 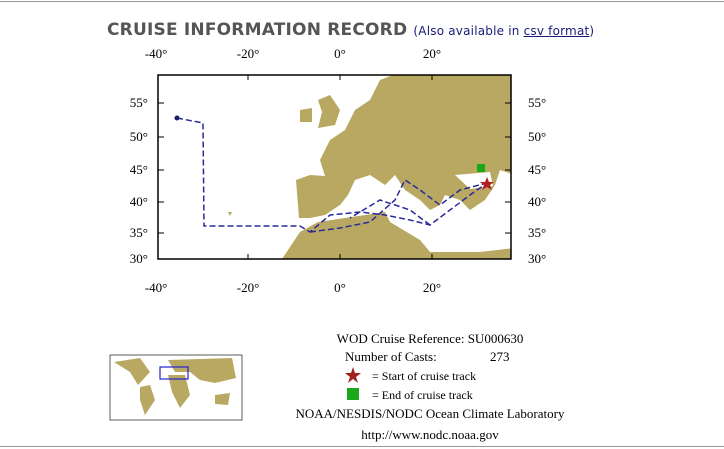 I want to click on lon-label-bottom: -20°, so click(x=248, y=287).